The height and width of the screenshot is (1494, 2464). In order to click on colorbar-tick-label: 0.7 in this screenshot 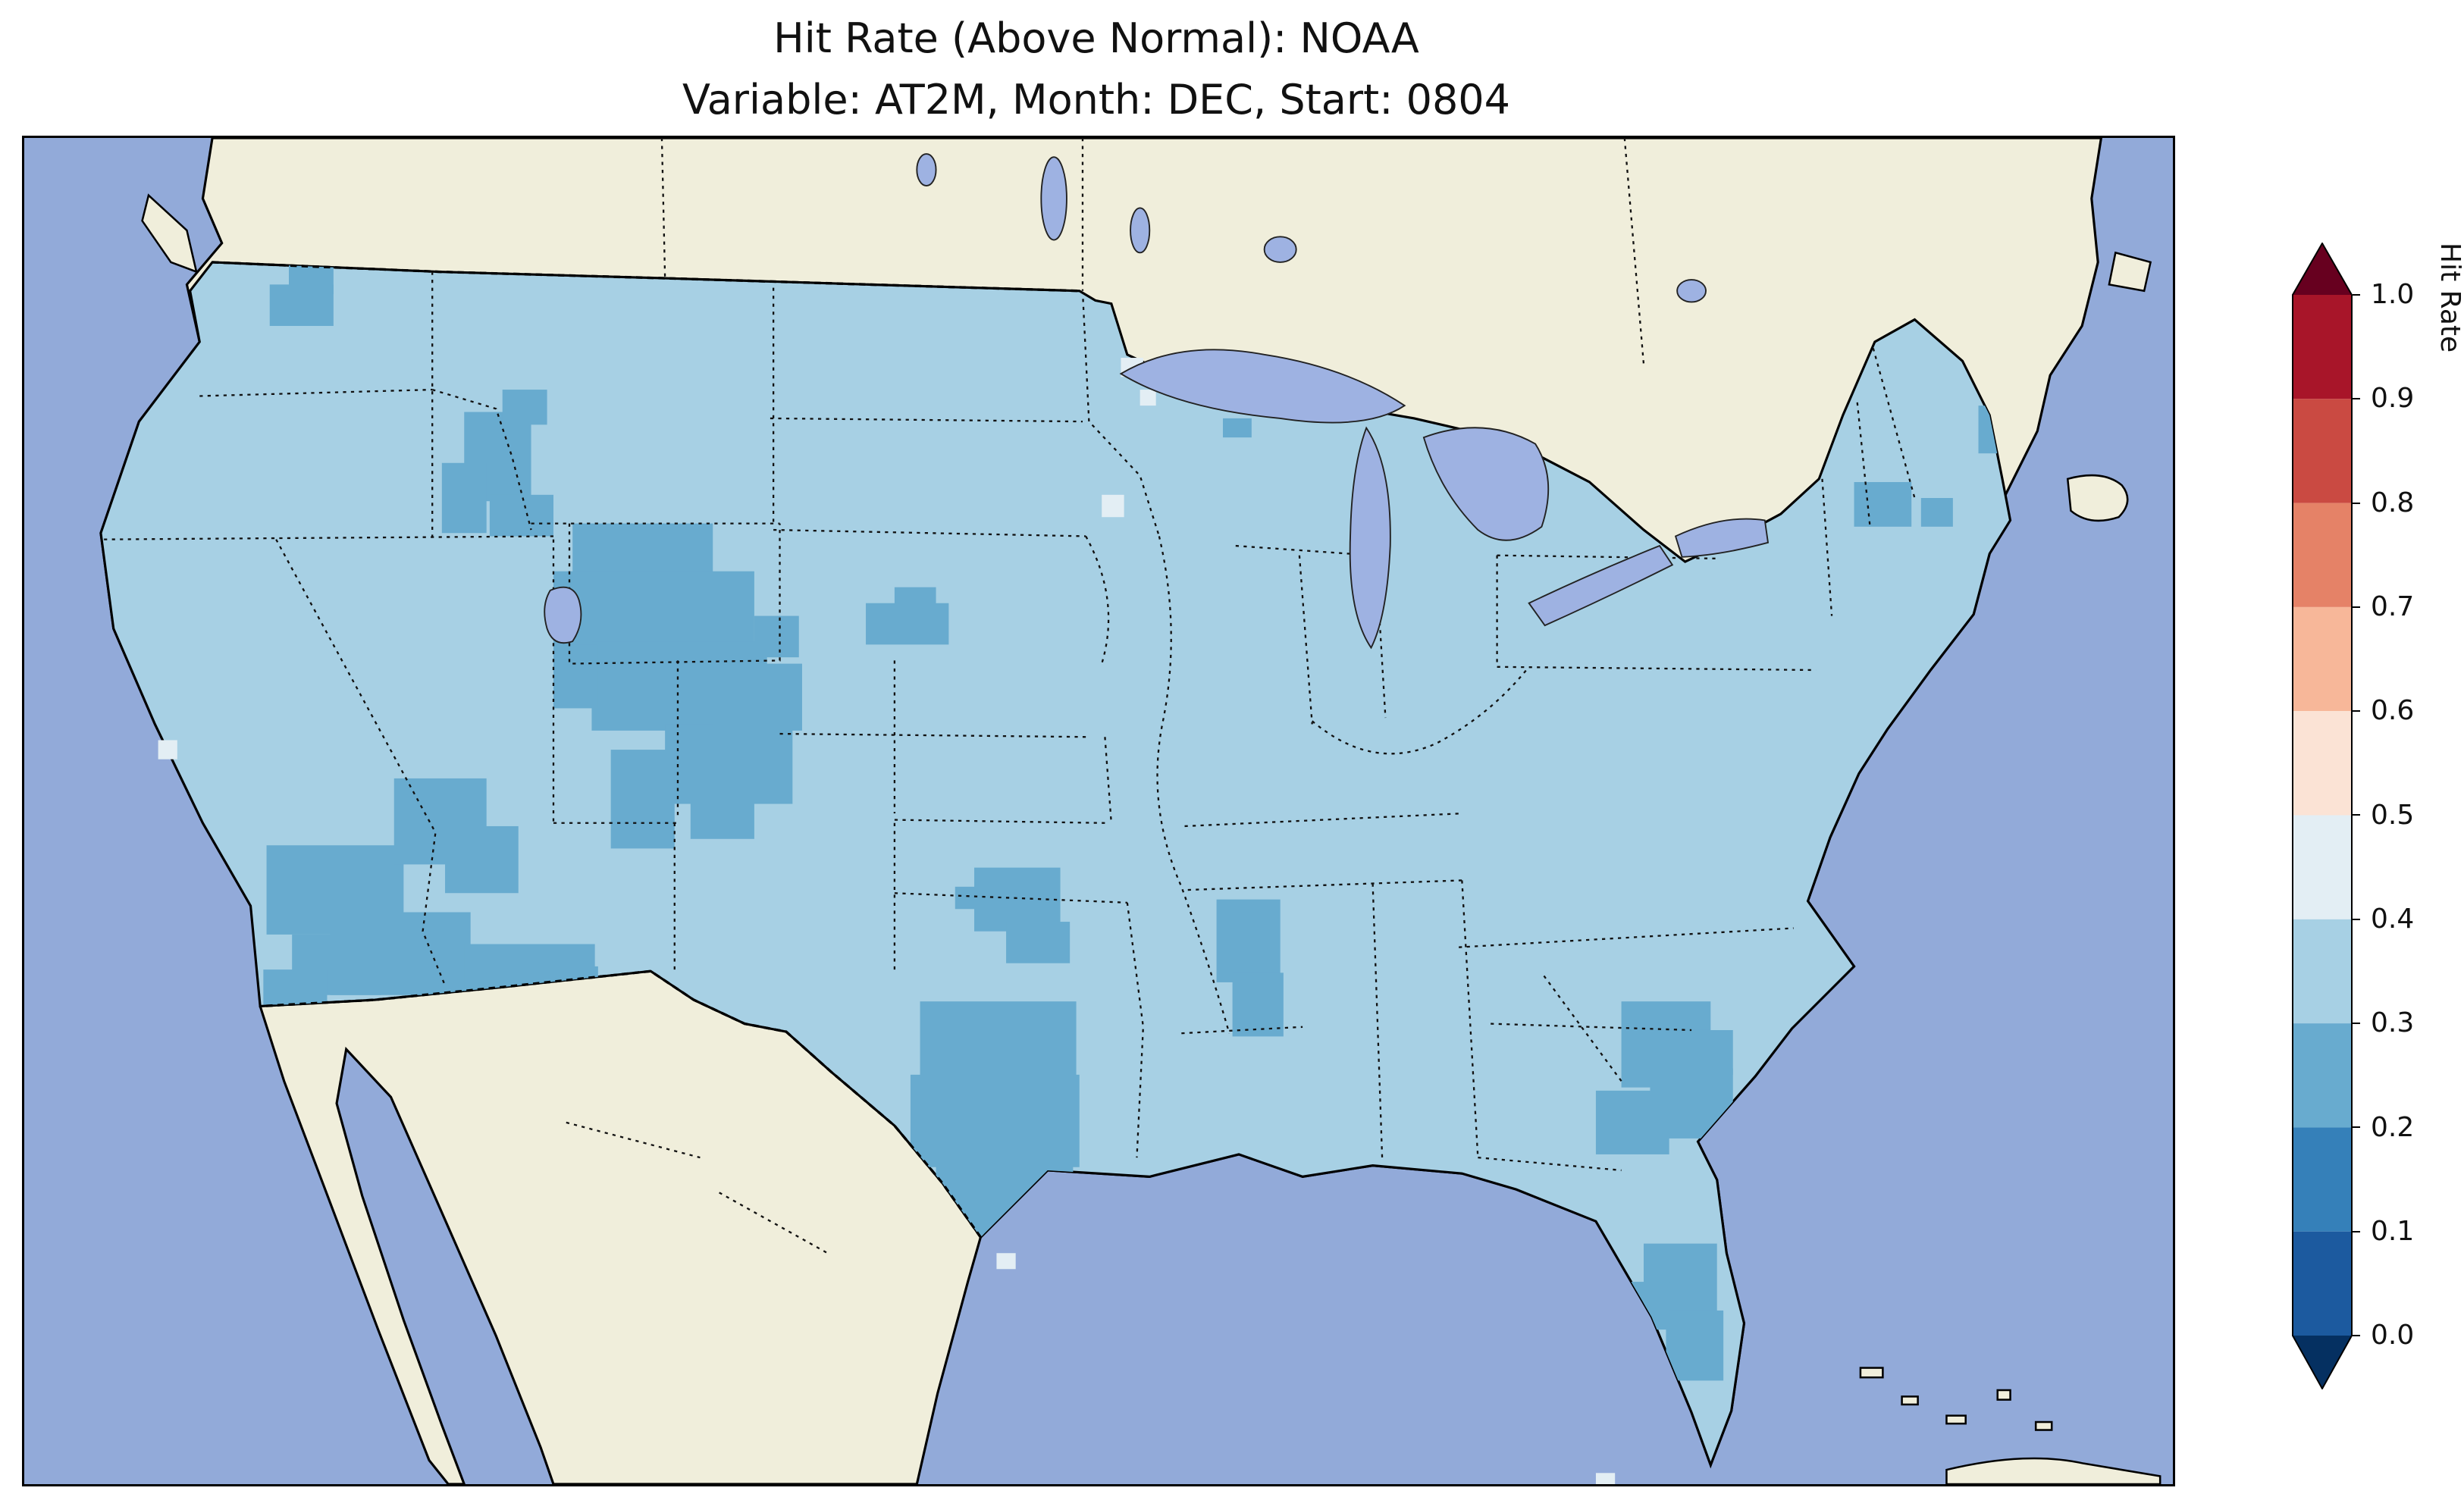, I will do `click(2393, 606)`.